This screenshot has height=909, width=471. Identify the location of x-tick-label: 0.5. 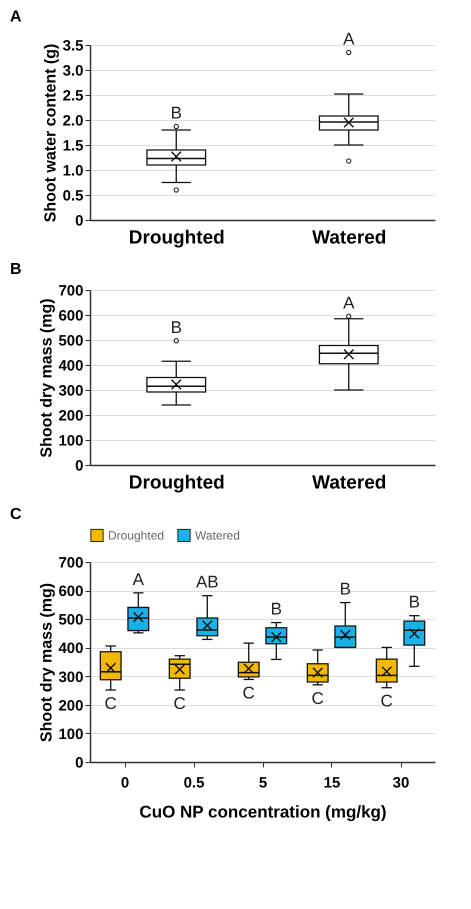
(194, 783).